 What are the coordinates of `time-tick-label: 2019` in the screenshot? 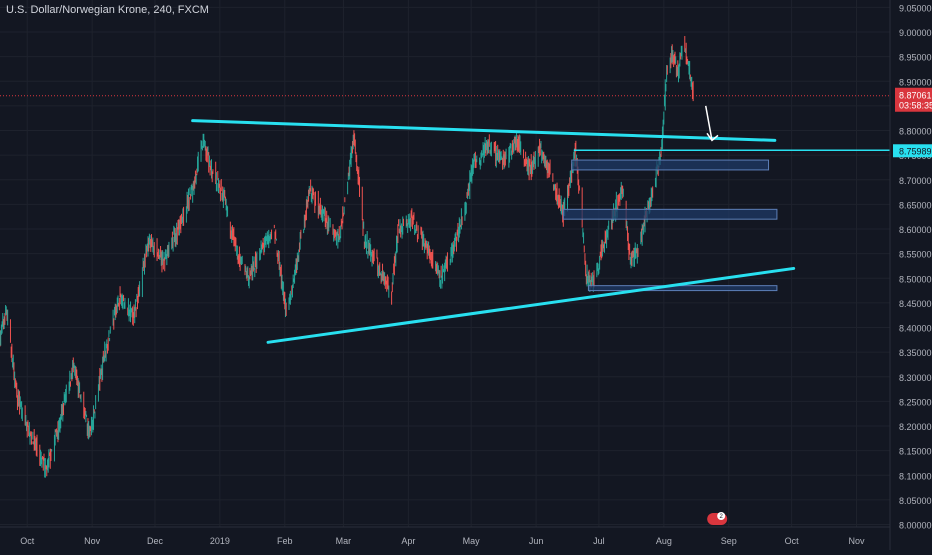 It's located at (220, 541).